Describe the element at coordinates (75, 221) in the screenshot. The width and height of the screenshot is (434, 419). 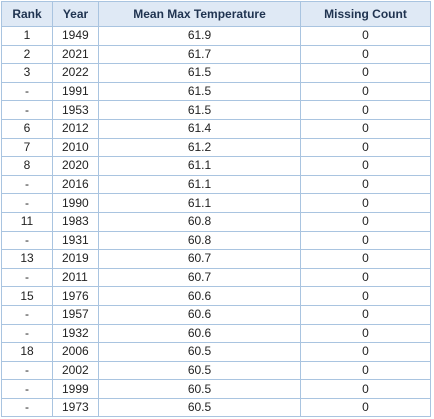
I see `table-cell: 1983` at that location.